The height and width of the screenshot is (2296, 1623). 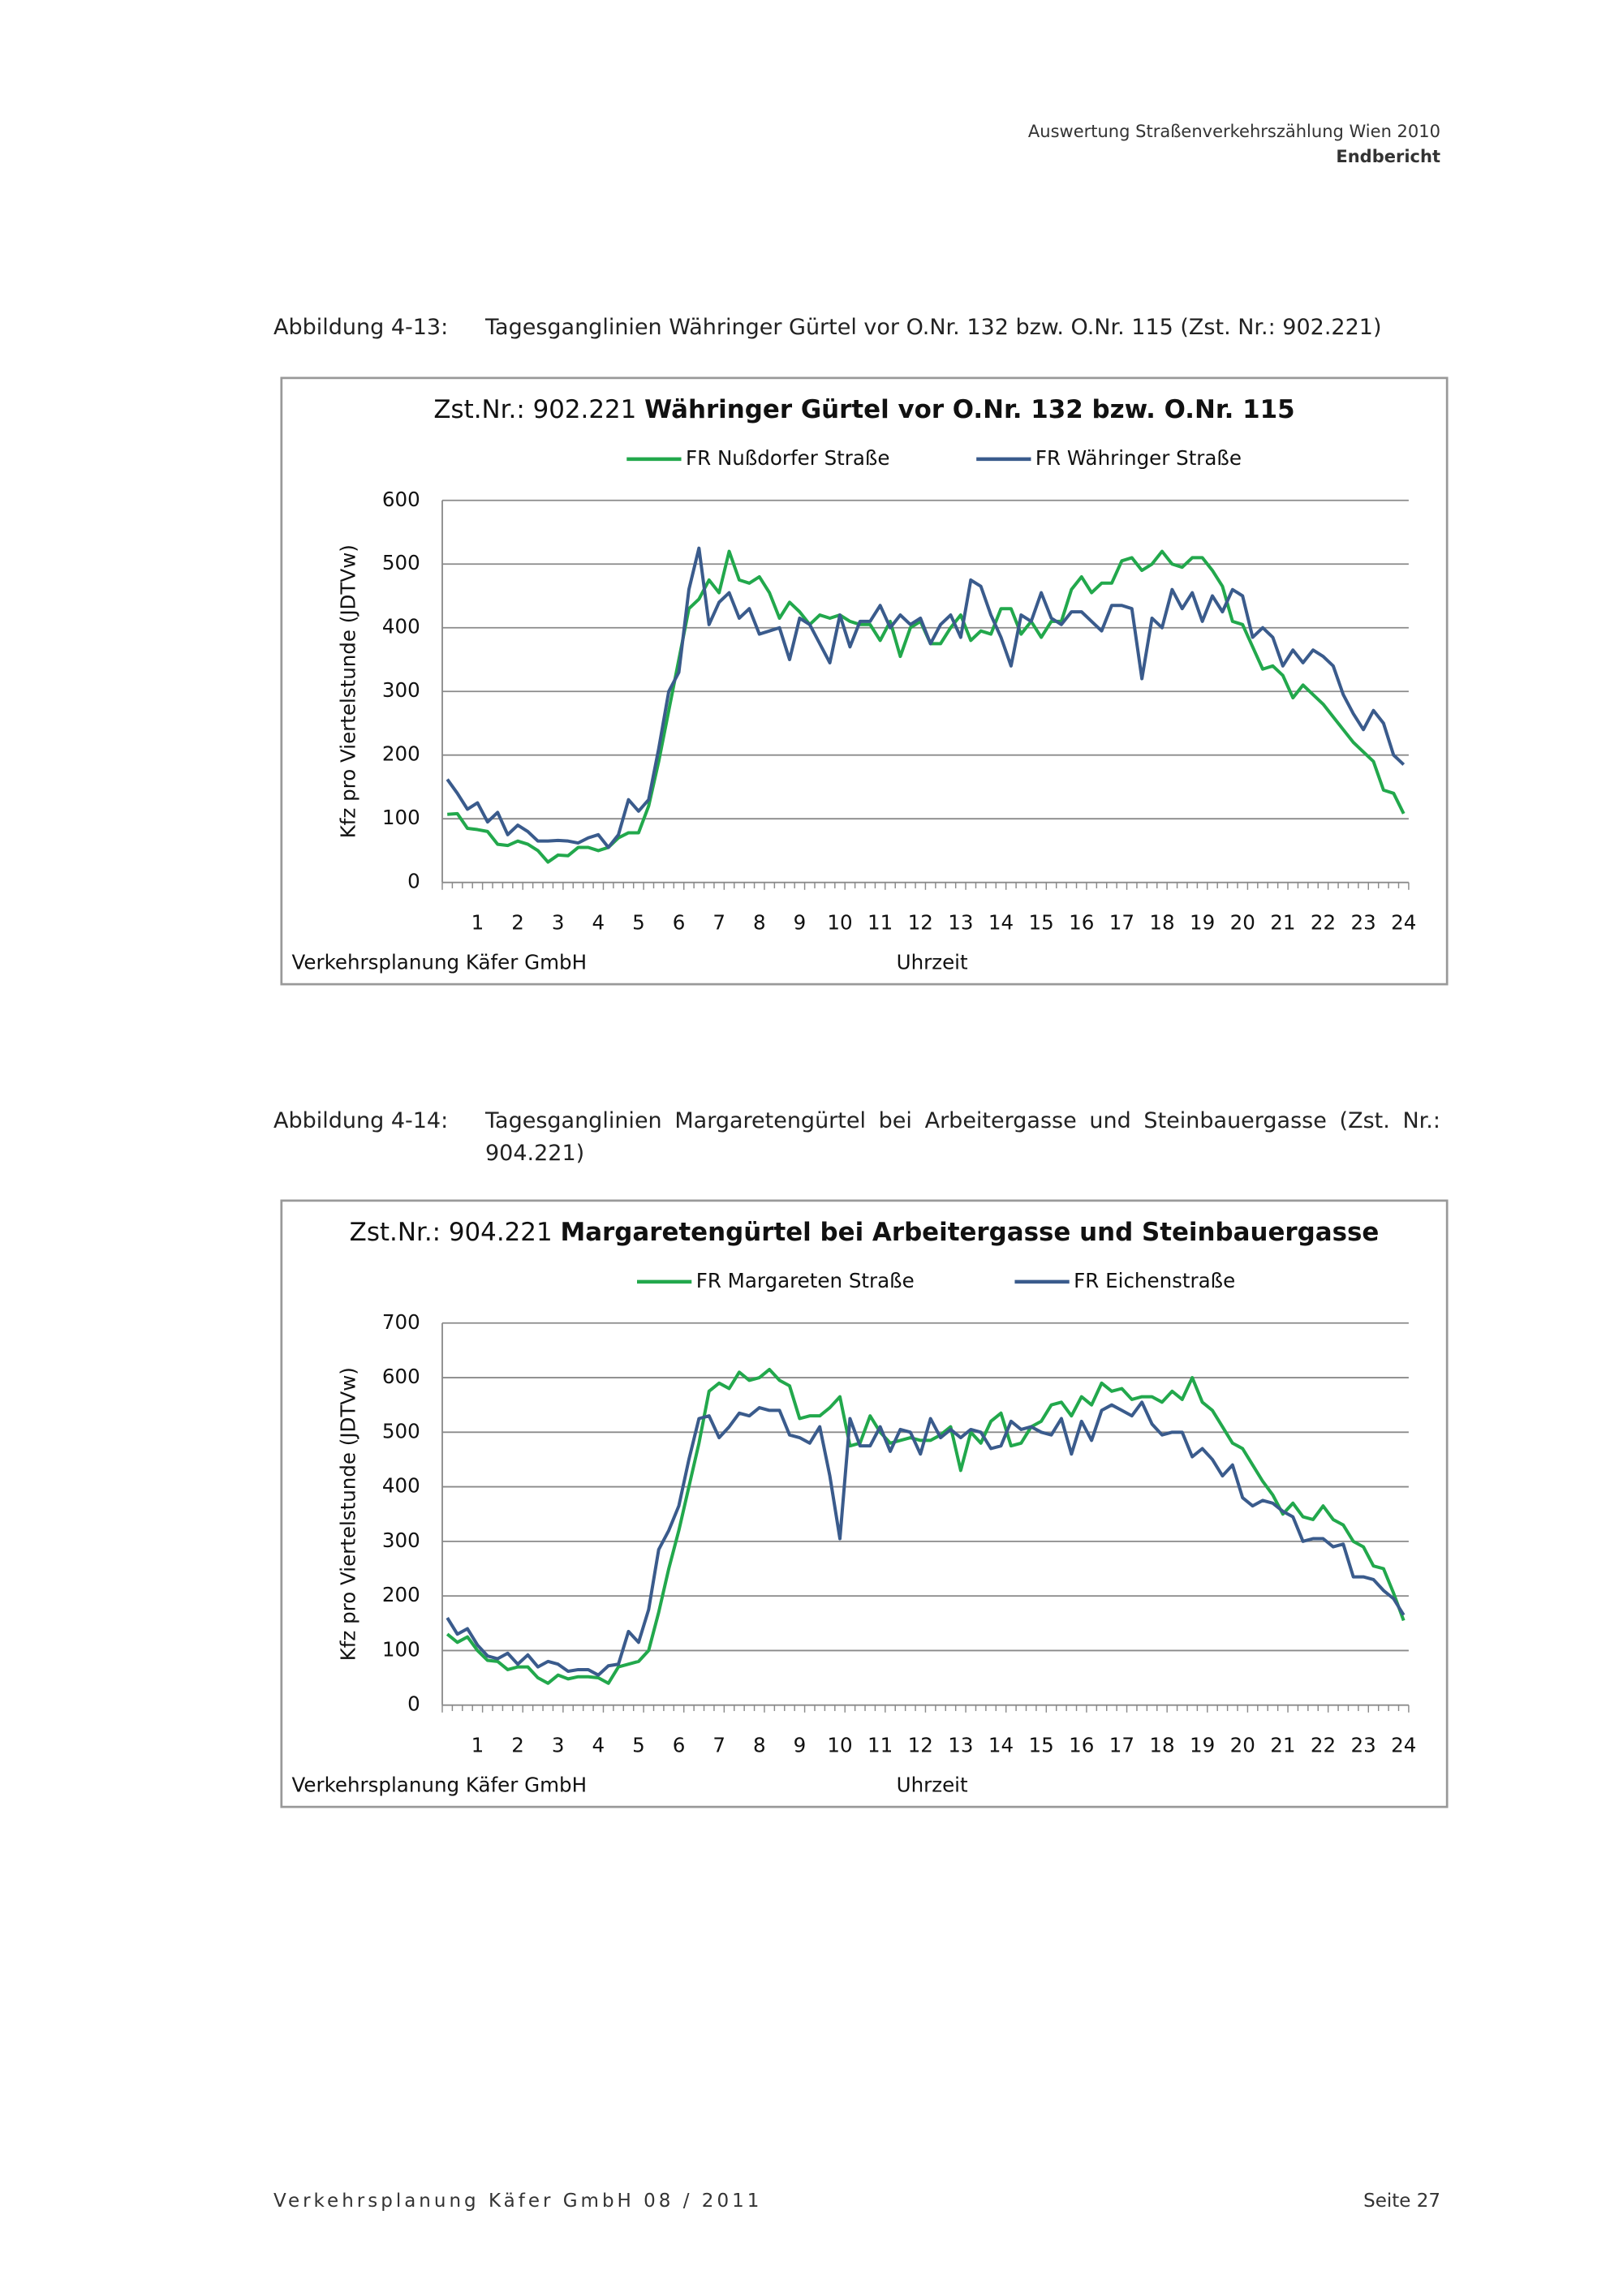 I want to click on legend-label: FR Eichenstraße, so click(x=1154, y=1280).